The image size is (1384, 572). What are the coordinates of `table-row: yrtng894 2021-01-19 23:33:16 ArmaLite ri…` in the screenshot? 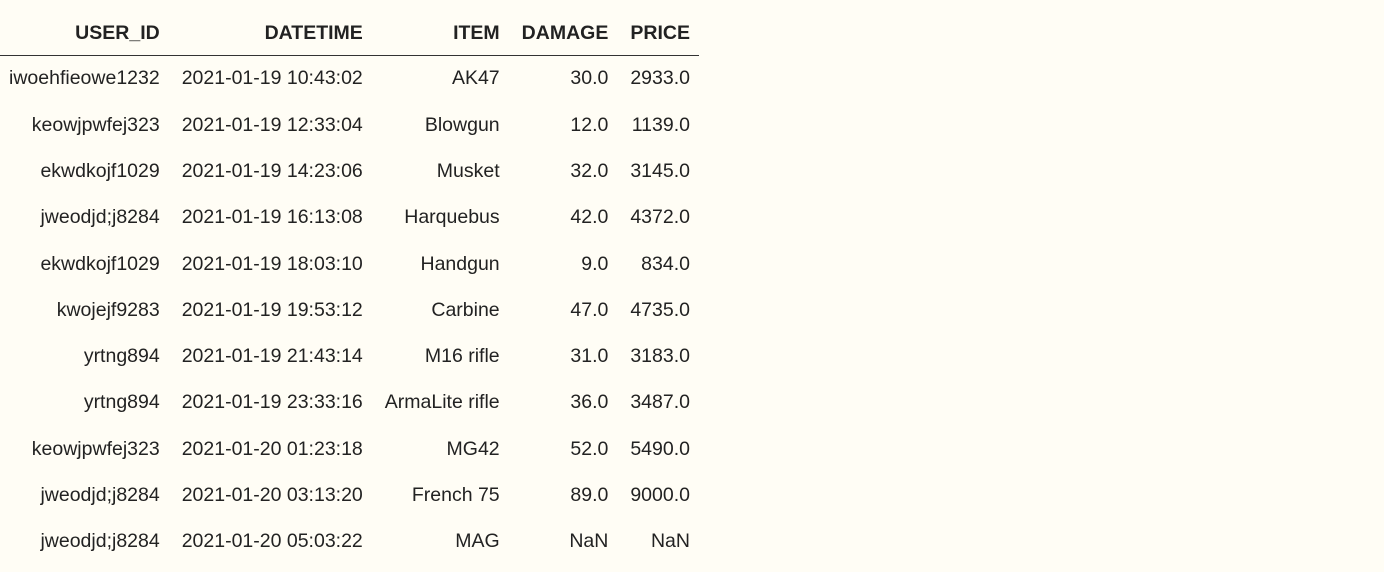 It's located at (349, 403).